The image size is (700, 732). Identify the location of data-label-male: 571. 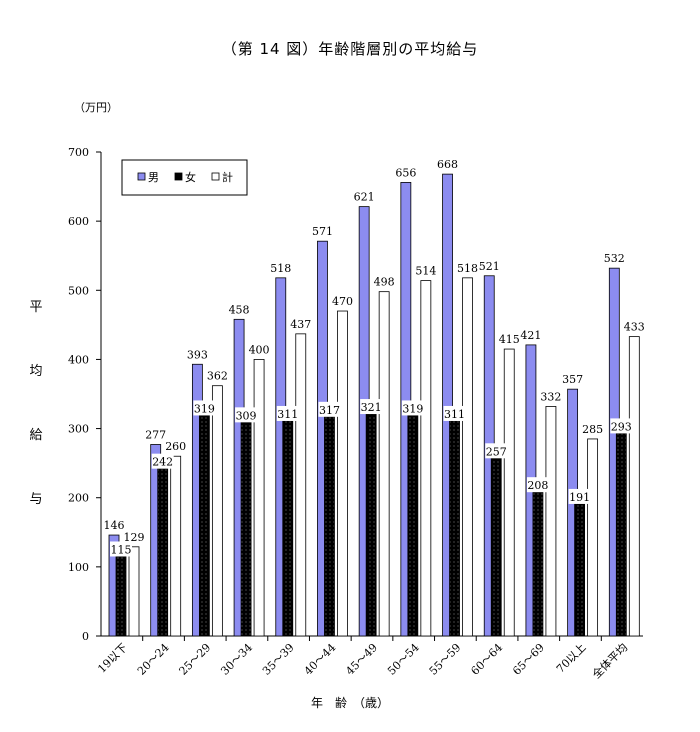
(322, 231).